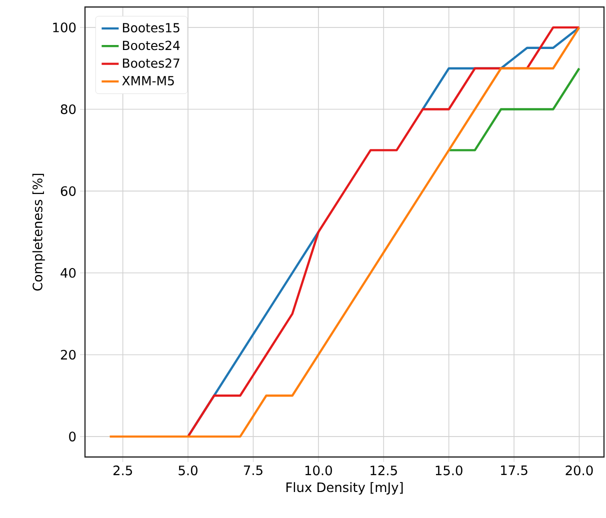  I want to click on x-tick-label: 2.5, so click(122, 471).